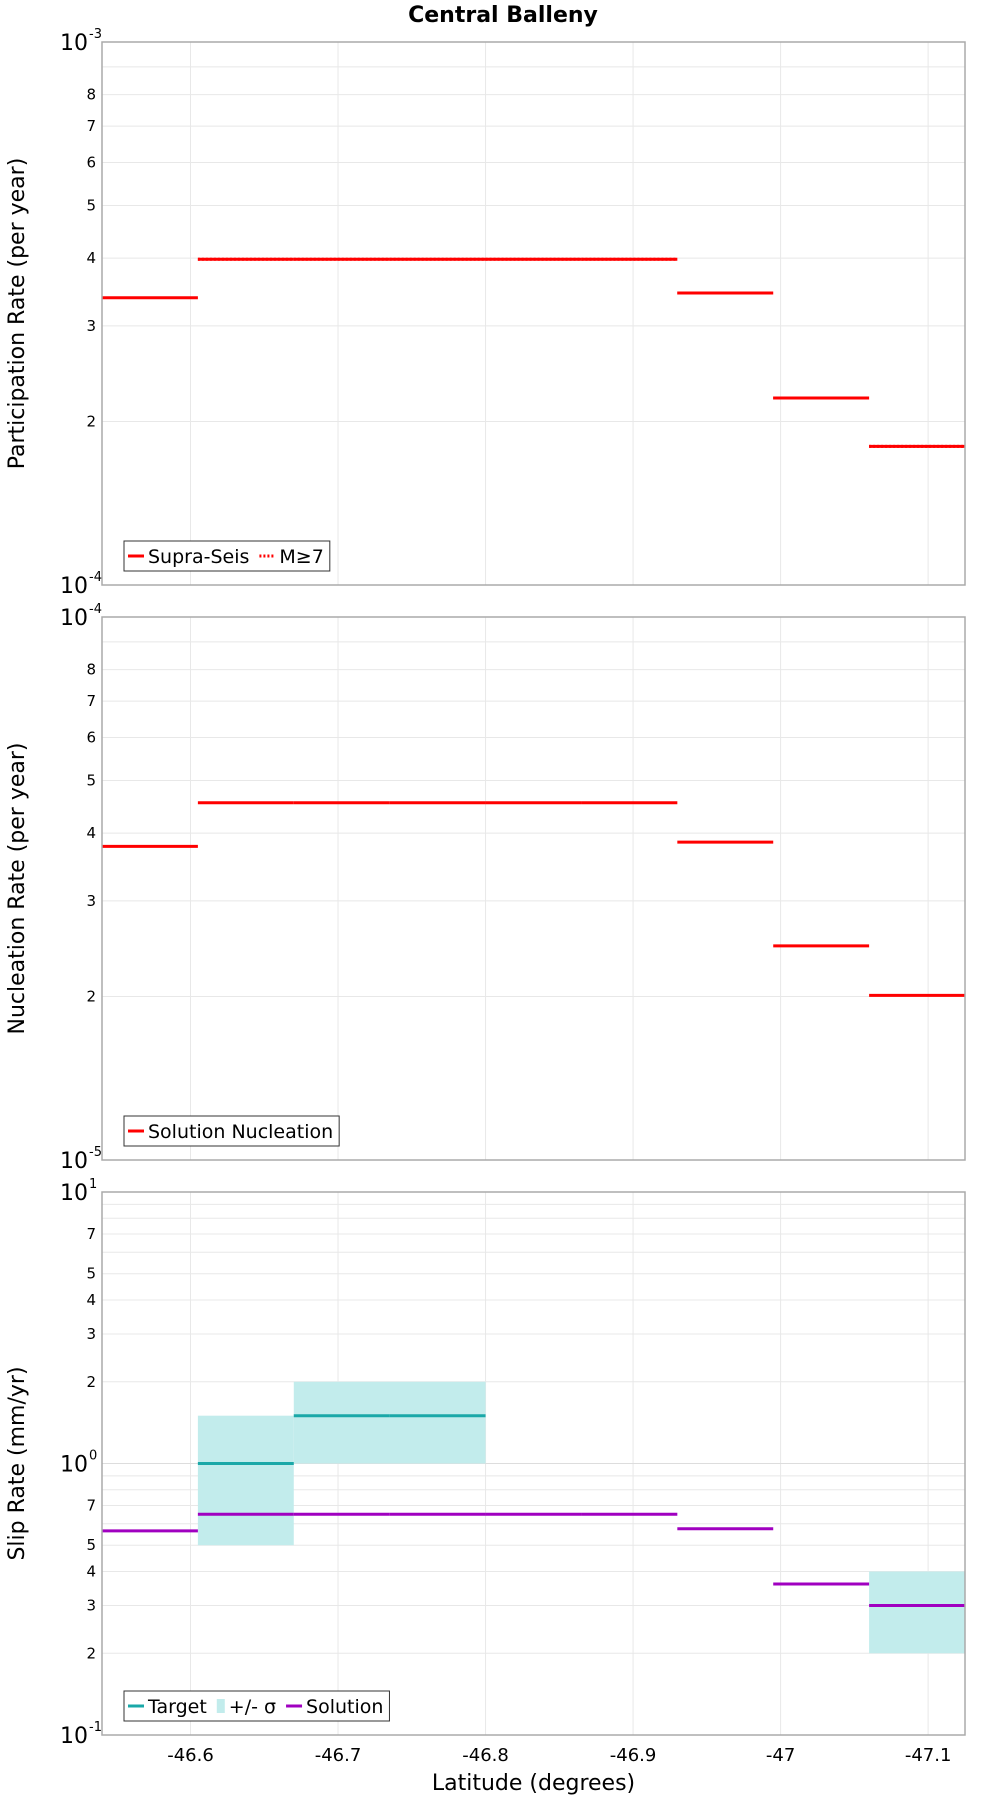 The height and width of the screenshot is (1800, 1000). What do you see at coordinates (485, 1755) in the screenshot?
I see `x-tick-label: -46.8` at bounding box center [485, 1755].